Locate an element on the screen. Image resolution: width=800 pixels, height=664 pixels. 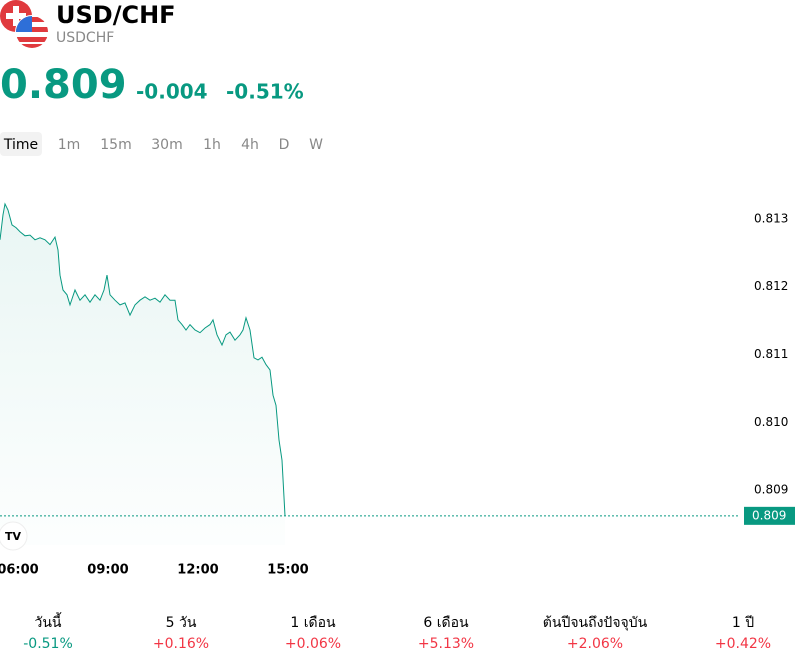
last-price-label: 0.809 is located at coordinates (769, 515).